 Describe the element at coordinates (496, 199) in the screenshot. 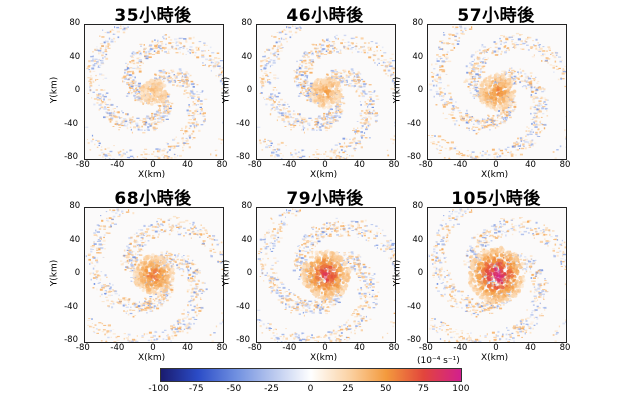

I see `panel-title: 105小時後` at that location.